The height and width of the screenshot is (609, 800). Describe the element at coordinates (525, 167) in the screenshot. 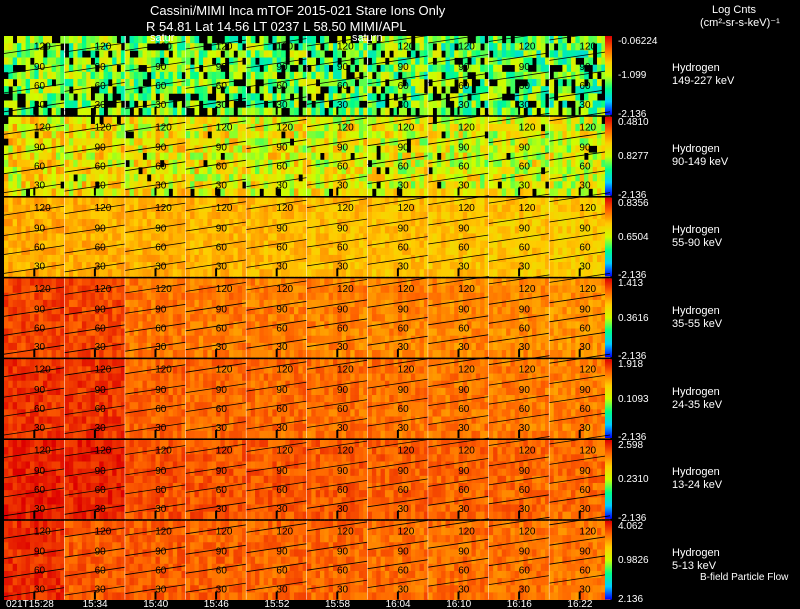

I see `angle-label: 60` at that location.